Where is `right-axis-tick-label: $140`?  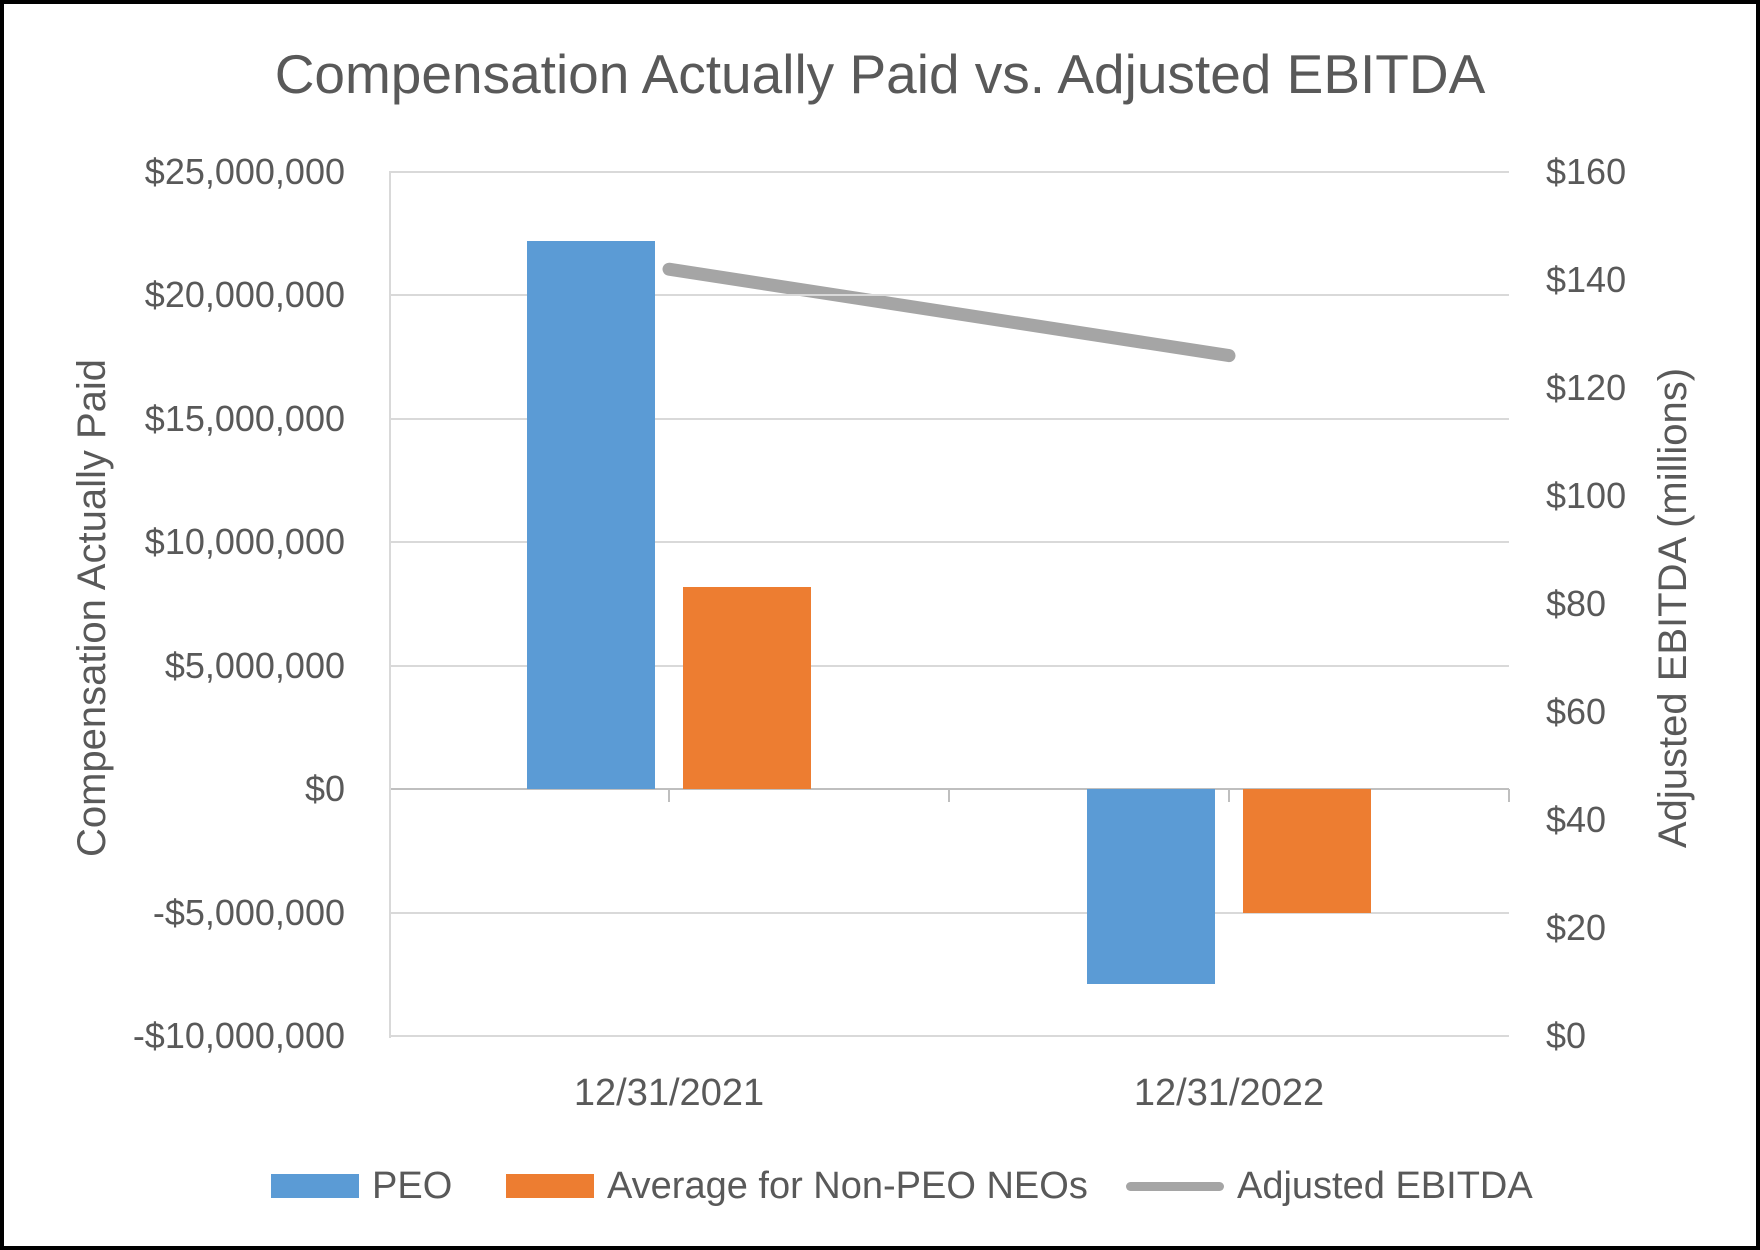 right-axis-tick-label: $140 is located at coordinates (1586, 279).